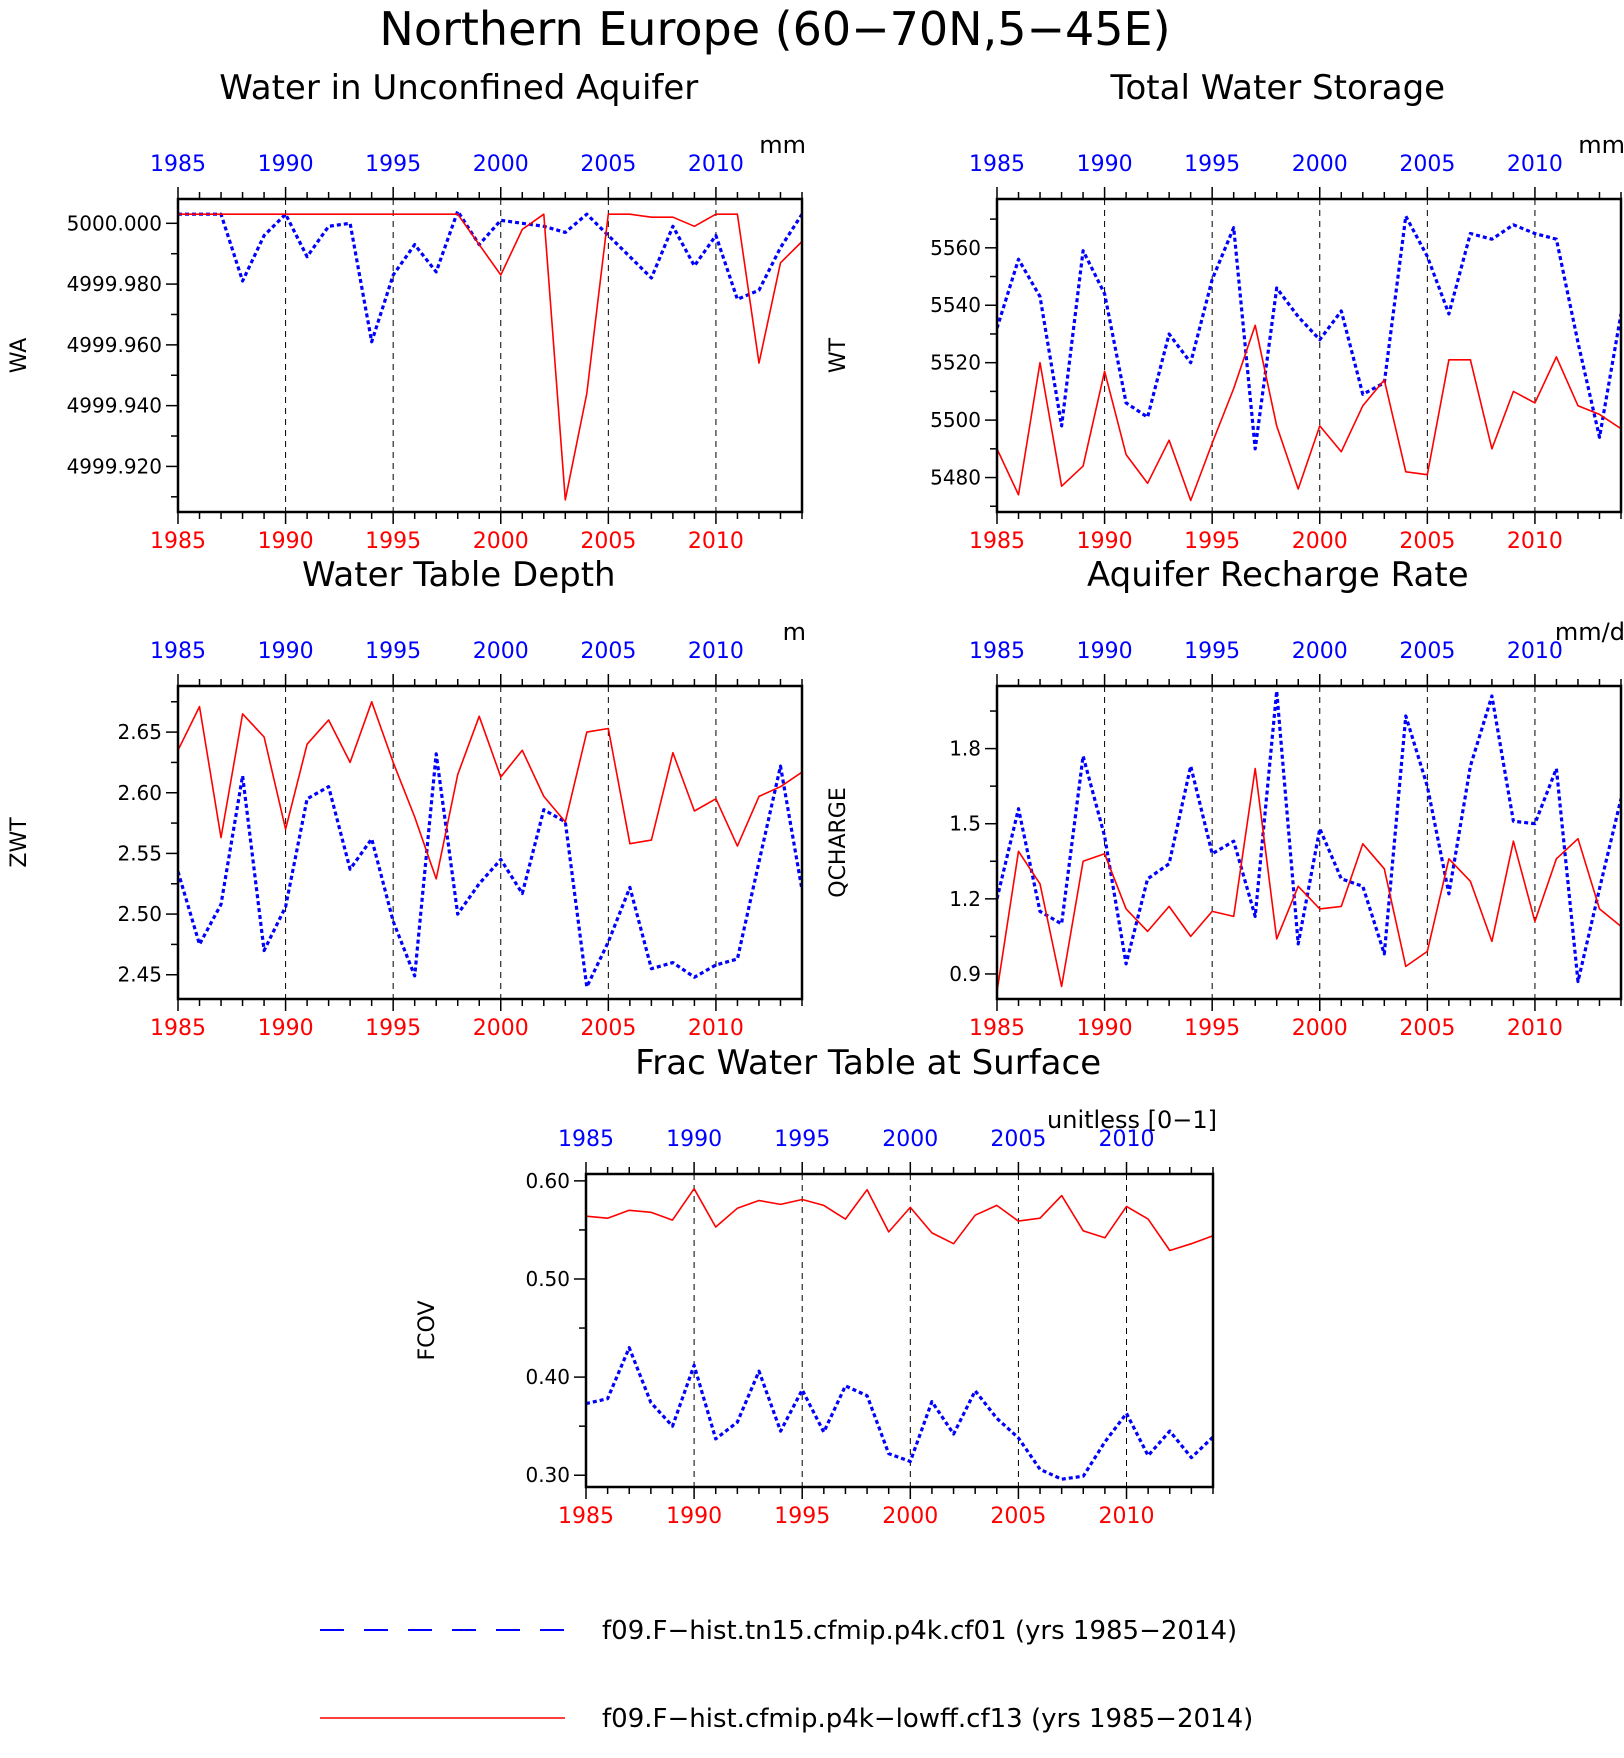 This screenshot has width=1624, height=1758. I want to click on panel-title: Total Water Storage, so click(1278, 88).